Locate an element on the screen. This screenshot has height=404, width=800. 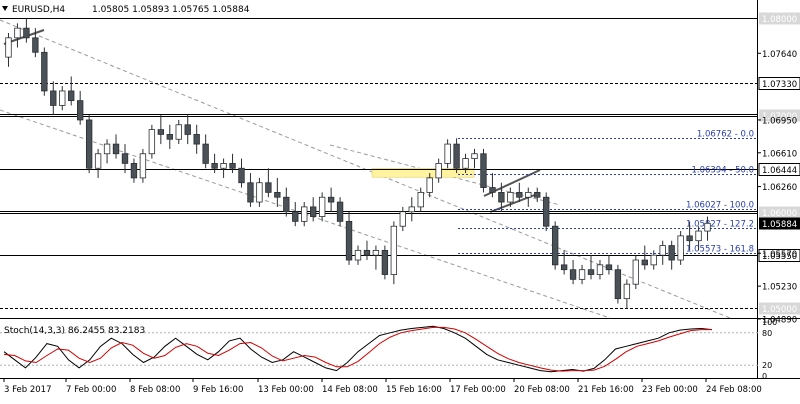
fib-level-label: 1.06394 - 50.0 is located at coordinates (722, 171).